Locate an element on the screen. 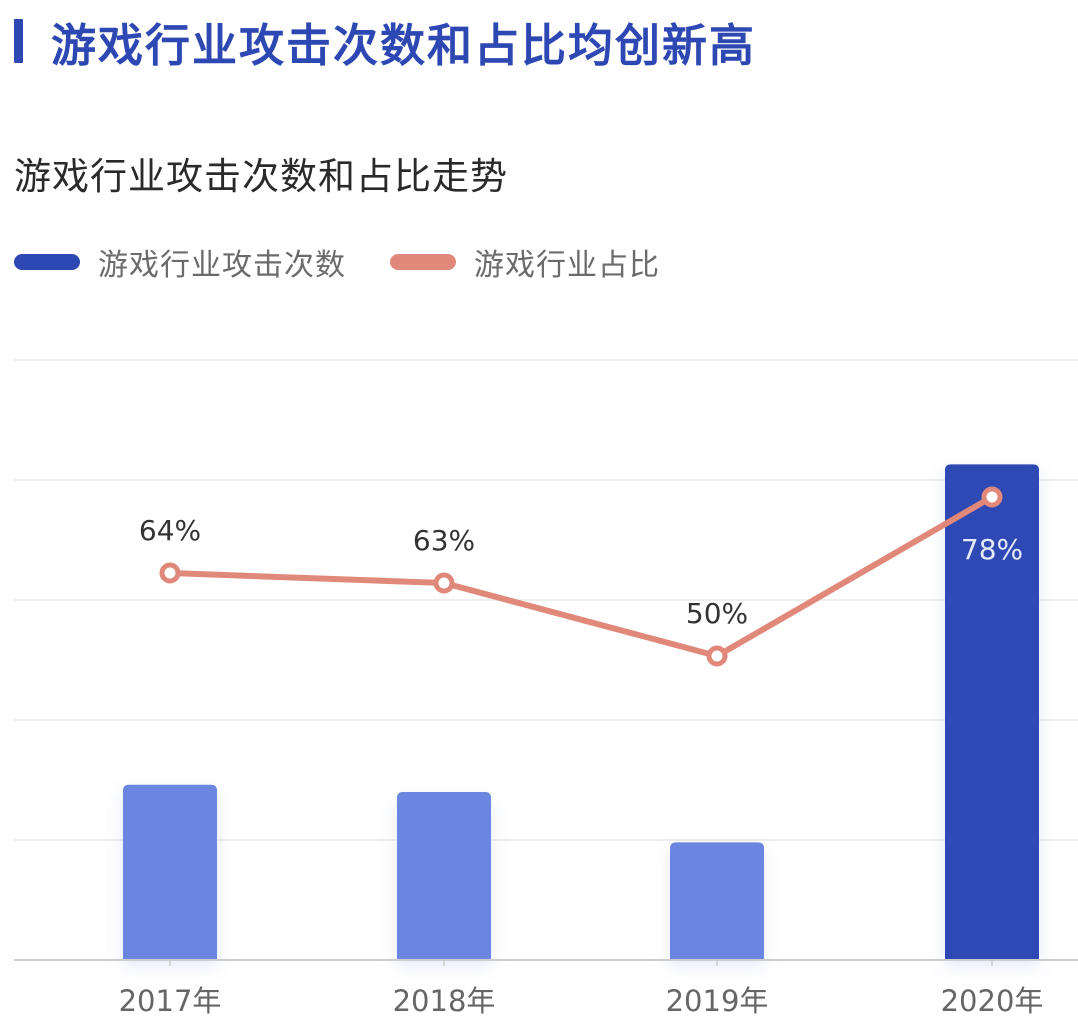  headline-accent-bar is located at coordinates (18, 41).